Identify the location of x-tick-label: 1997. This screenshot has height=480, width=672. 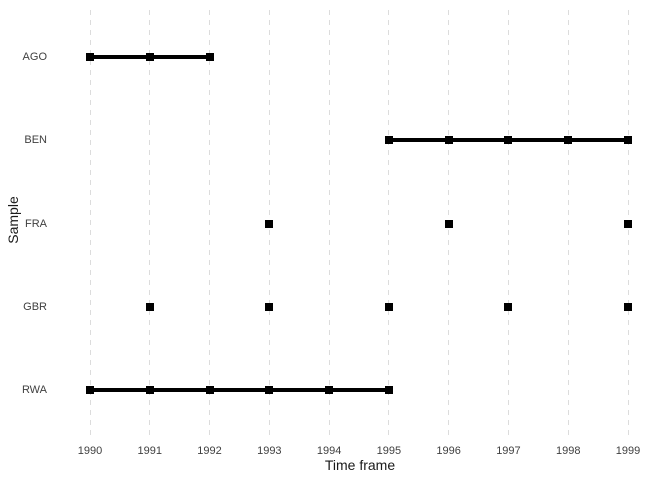
(508, 451).